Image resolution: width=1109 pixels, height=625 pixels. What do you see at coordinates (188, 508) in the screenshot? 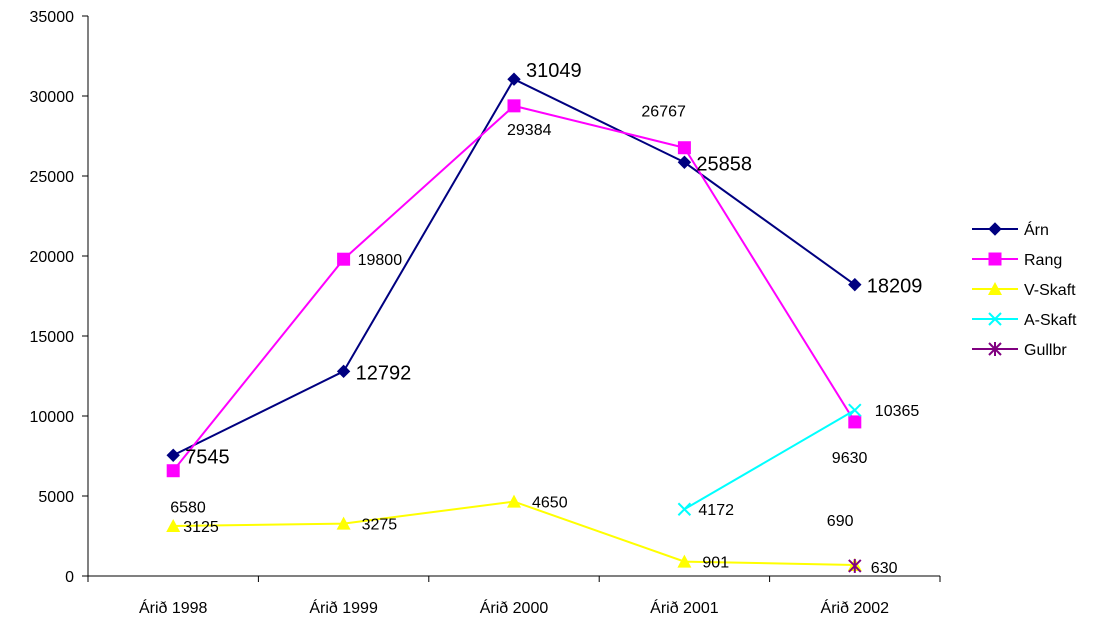
I see `data-label: 6580` at bounding box center [188, 508].